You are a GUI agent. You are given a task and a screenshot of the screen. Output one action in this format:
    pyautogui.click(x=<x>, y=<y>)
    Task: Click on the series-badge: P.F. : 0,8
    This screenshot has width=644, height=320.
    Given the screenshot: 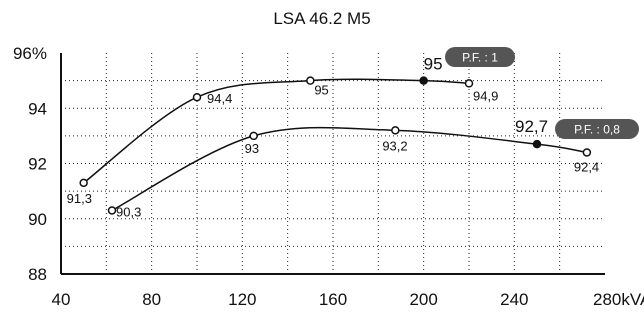 What is the action you would take?
    pyautogui.click(x=597, y=129)
    